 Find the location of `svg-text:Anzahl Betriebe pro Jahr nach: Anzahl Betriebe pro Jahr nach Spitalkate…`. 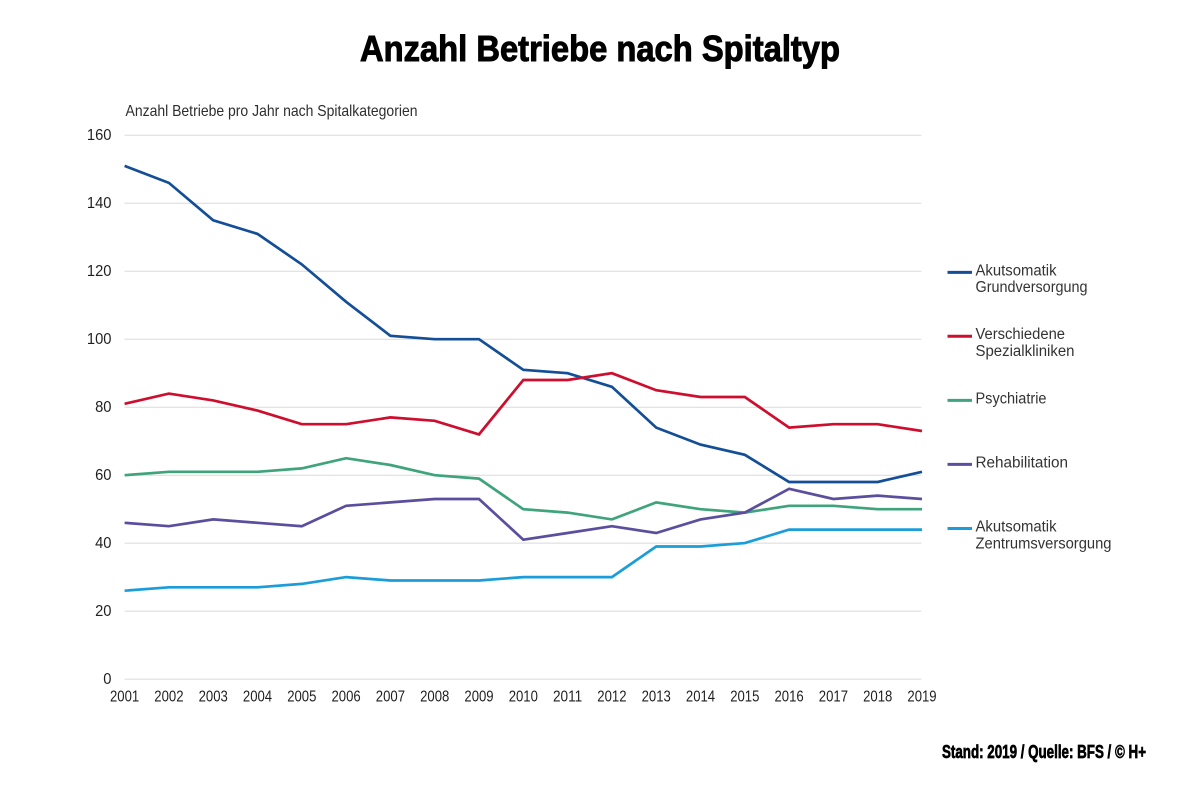

svg-text:Anzahl Betriebe pro Jahr nach: Anzahl Betriebe pro Jahr nach Spitalkate… is located at coordinates (272, 111).